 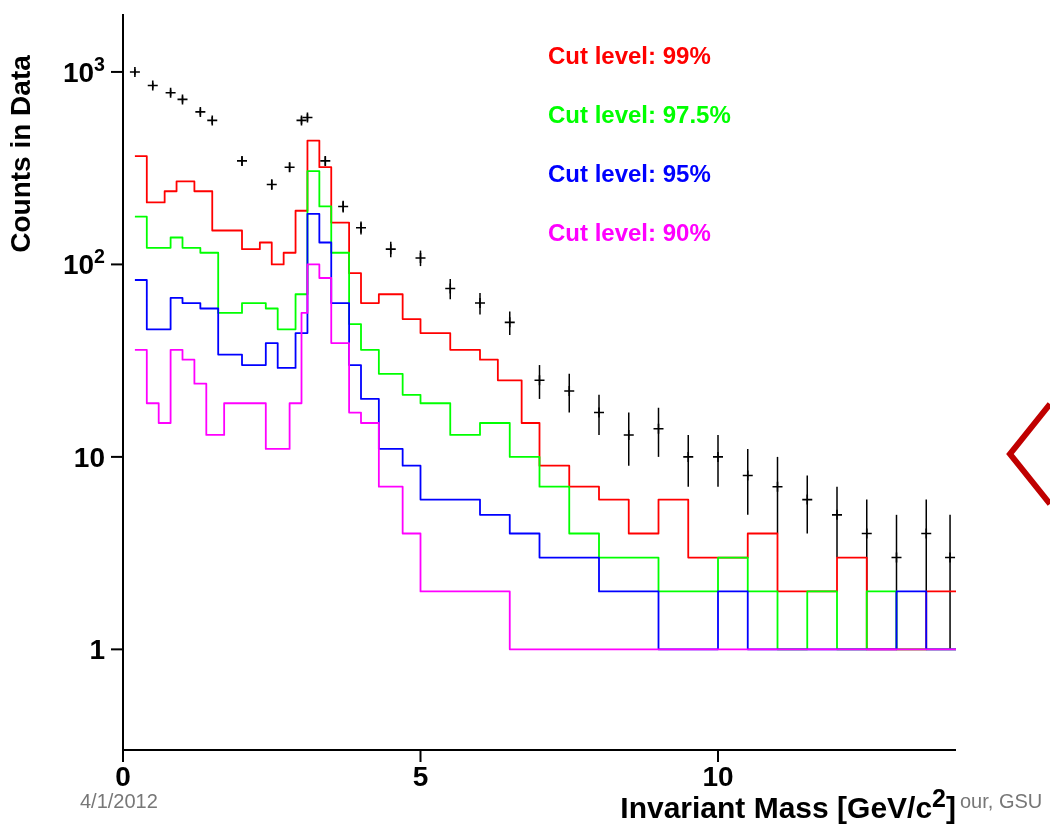 I want to click on text: our, GSU, so click(x=1001, y=801).